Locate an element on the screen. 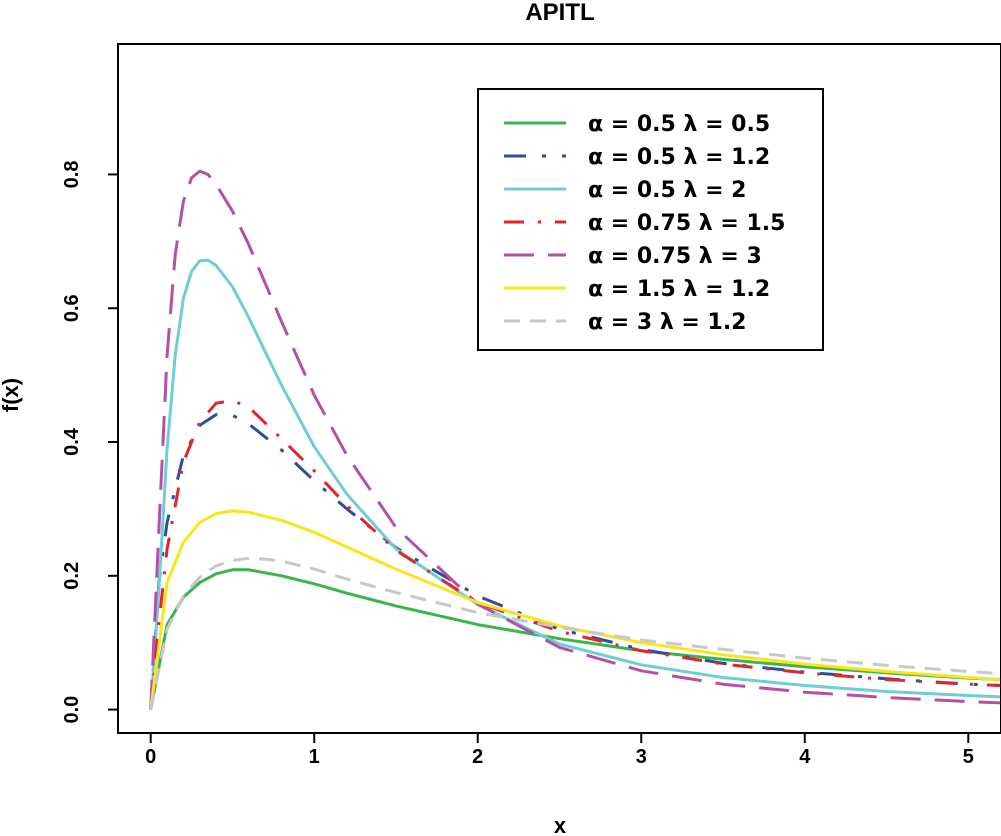 Image resolution: width=1001 pixels, height=836 pixels. y-tick-label: 0.2 is located at coordinates (72, 576).